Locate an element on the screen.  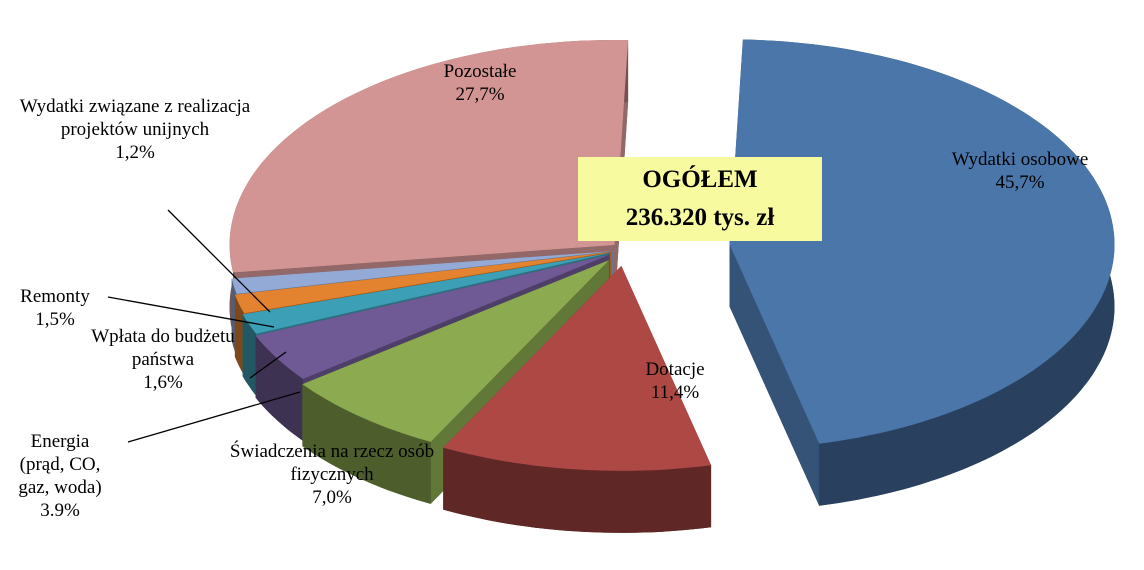
category-label: Pozostałe is located at coordinates (480, 71).